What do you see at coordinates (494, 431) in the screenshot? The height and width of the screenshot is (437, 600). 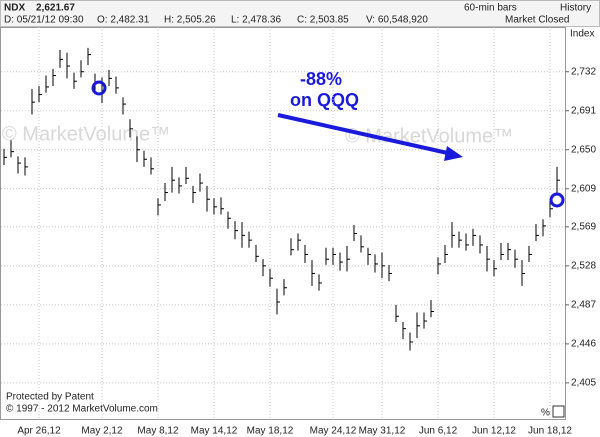 I see `x-tick-label: Jun 12,12` at bounding box center [494, 431].